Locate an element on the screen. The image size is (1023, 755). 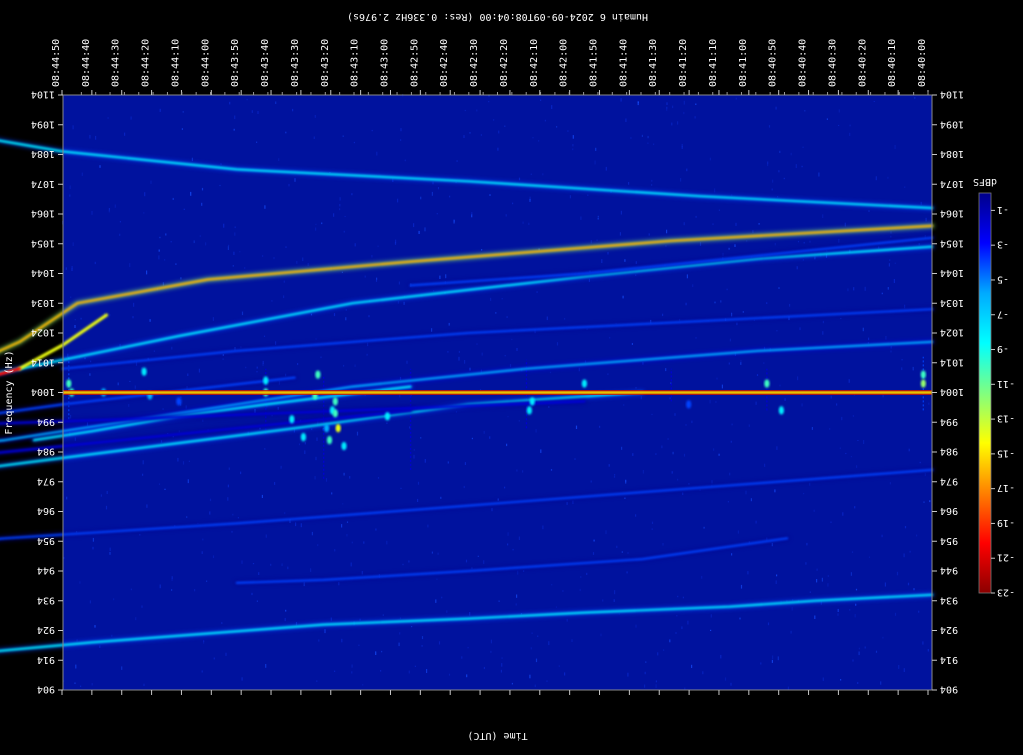
time-tick-23: 08:43:50 is located at coordinates (236, 367).